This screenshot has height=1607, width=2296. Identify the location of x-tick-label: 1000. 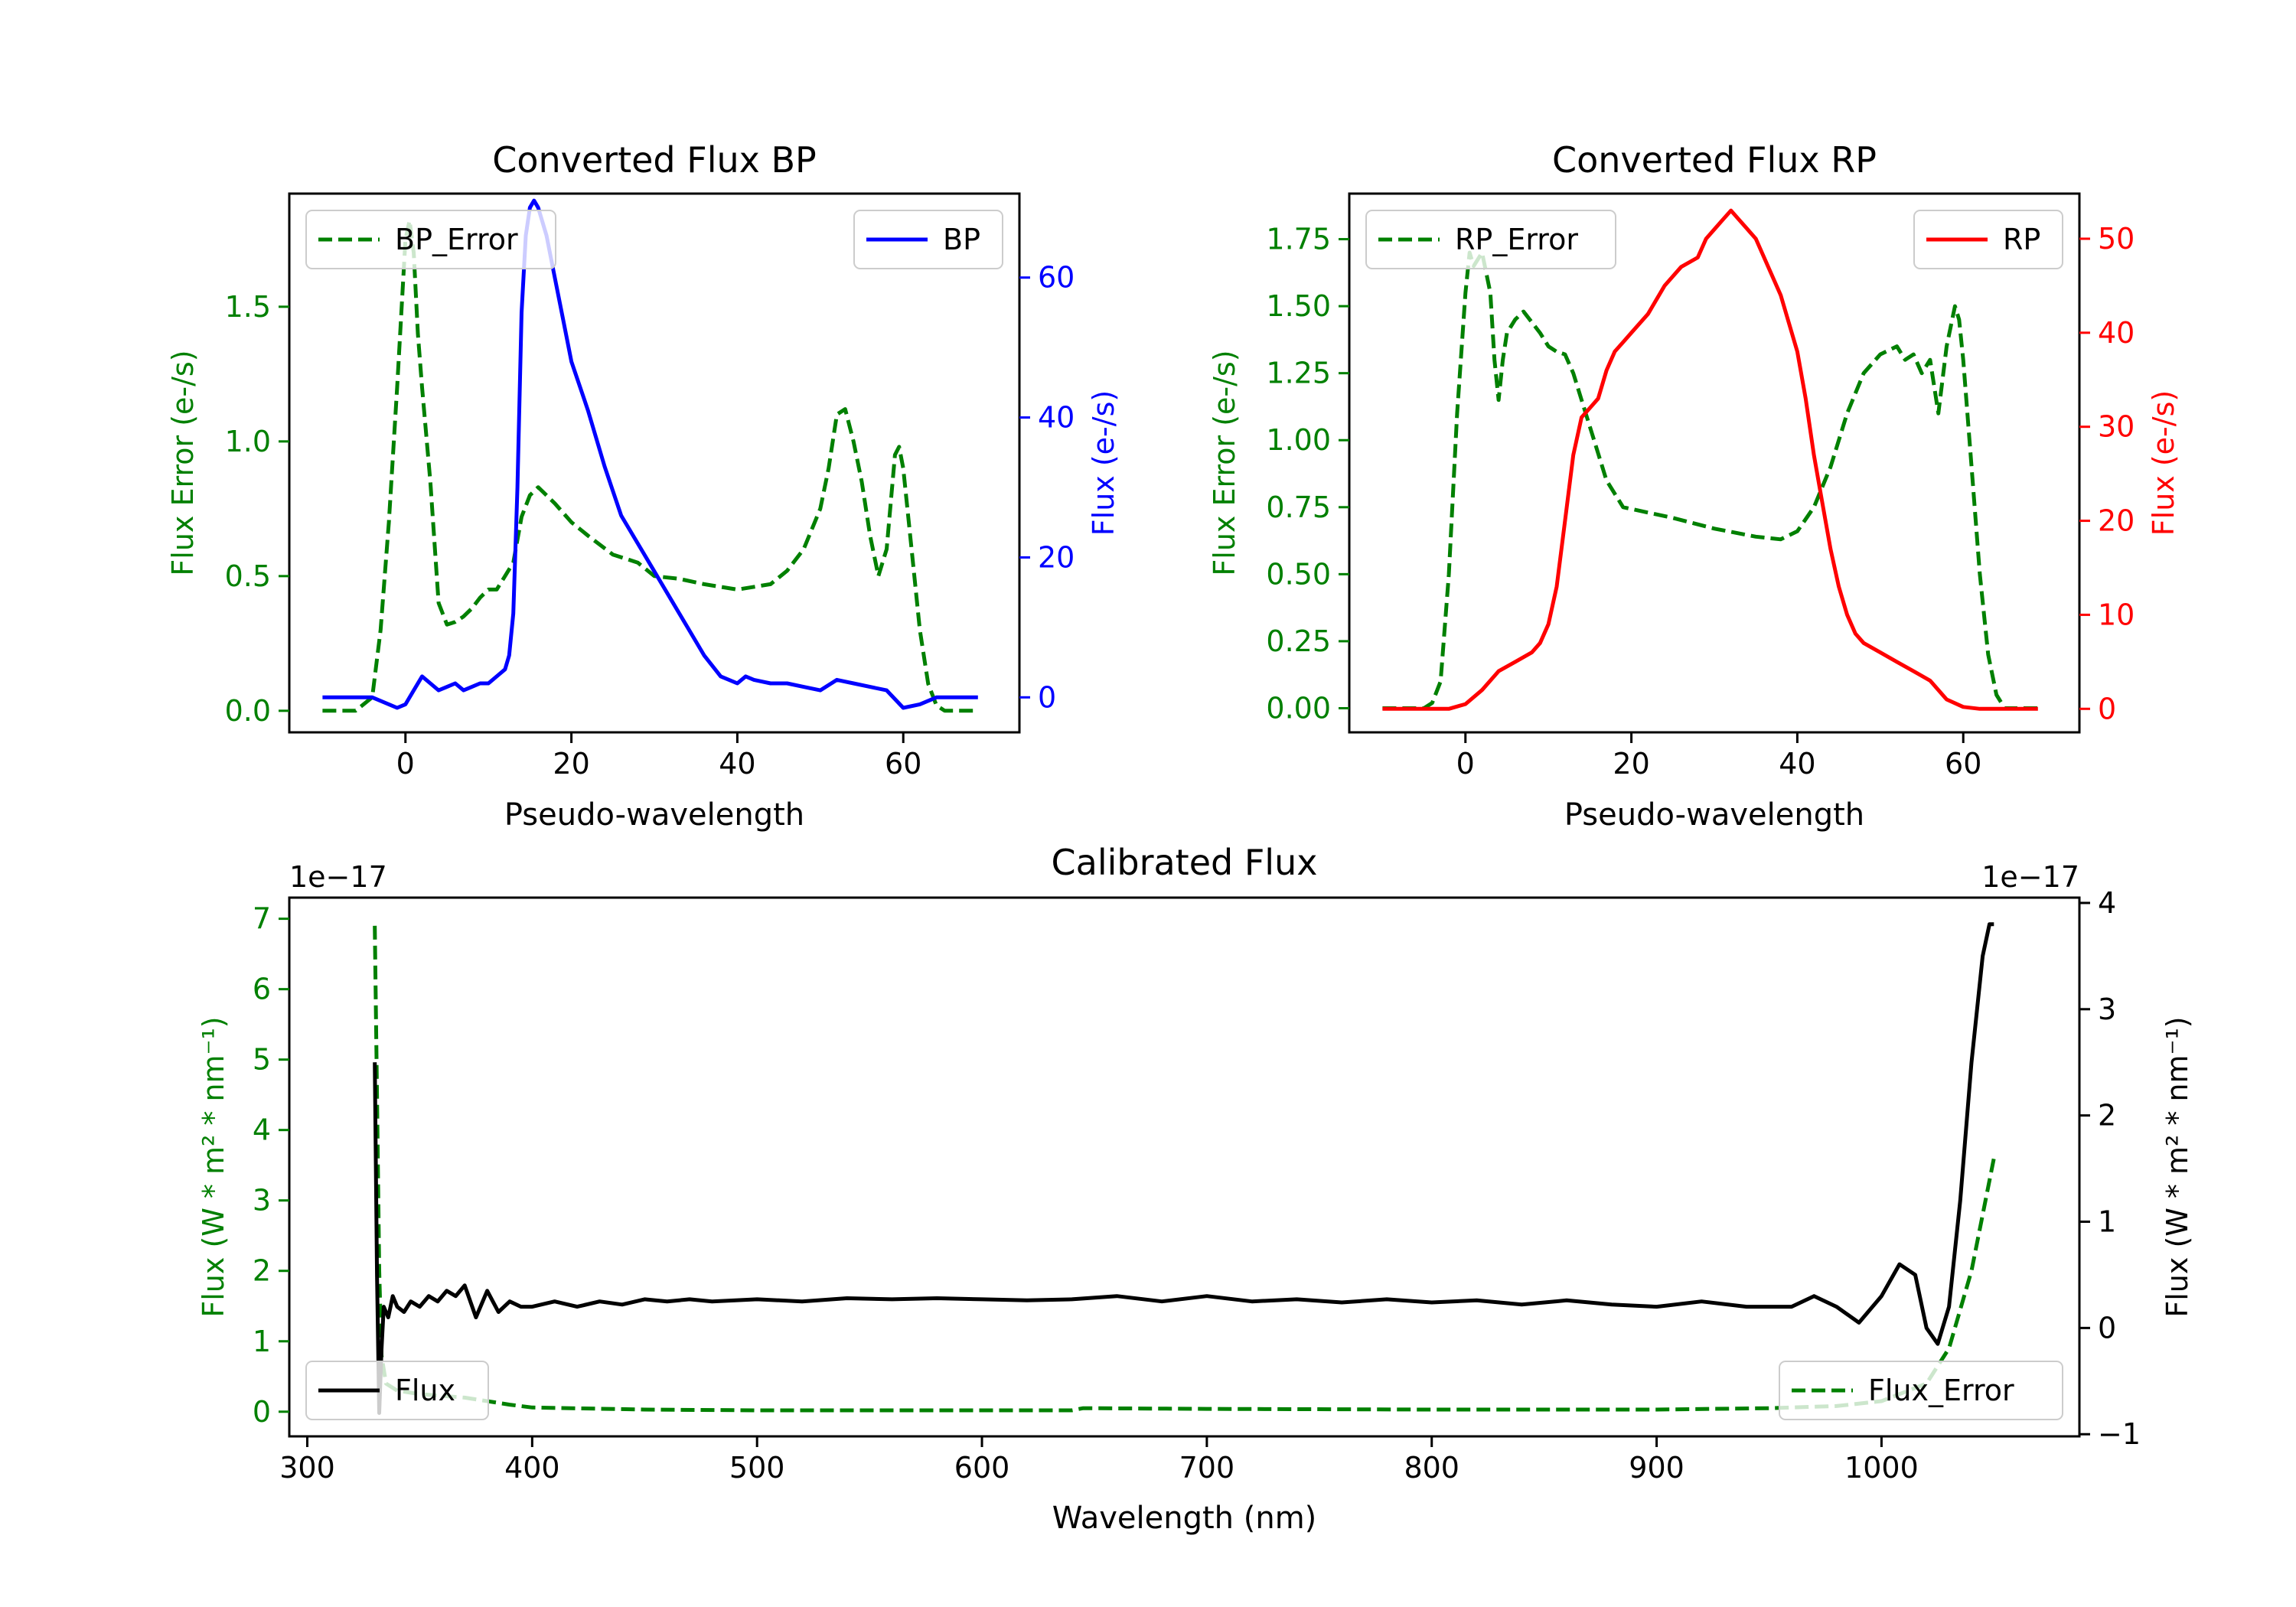
(1881, 1468).